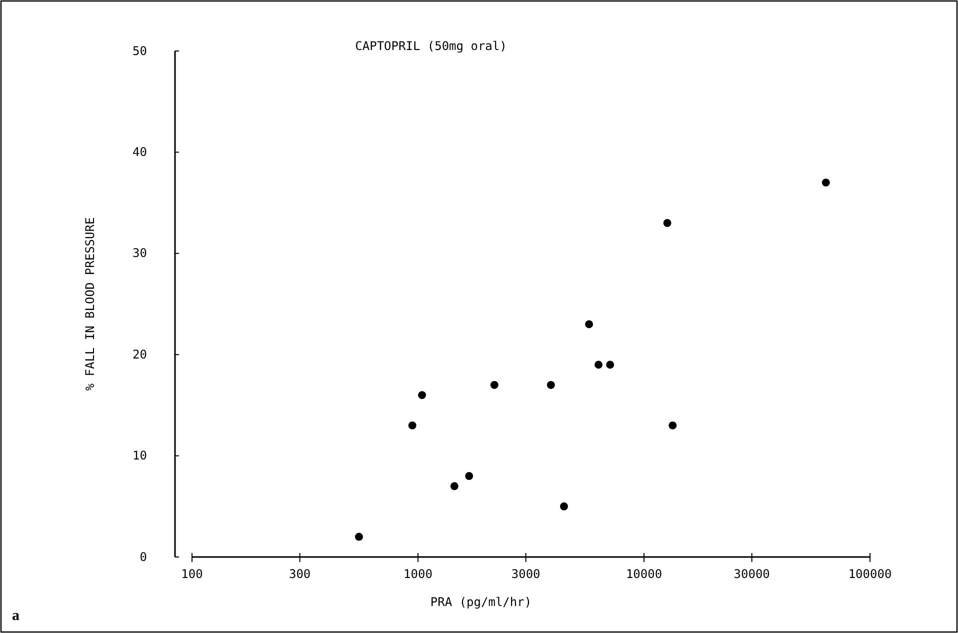 The image size is (958, 633). What do you see at coordinates (139, 354) in the screenshot?
I see `y-tick-label: 20` at bounding box center [139, 354].